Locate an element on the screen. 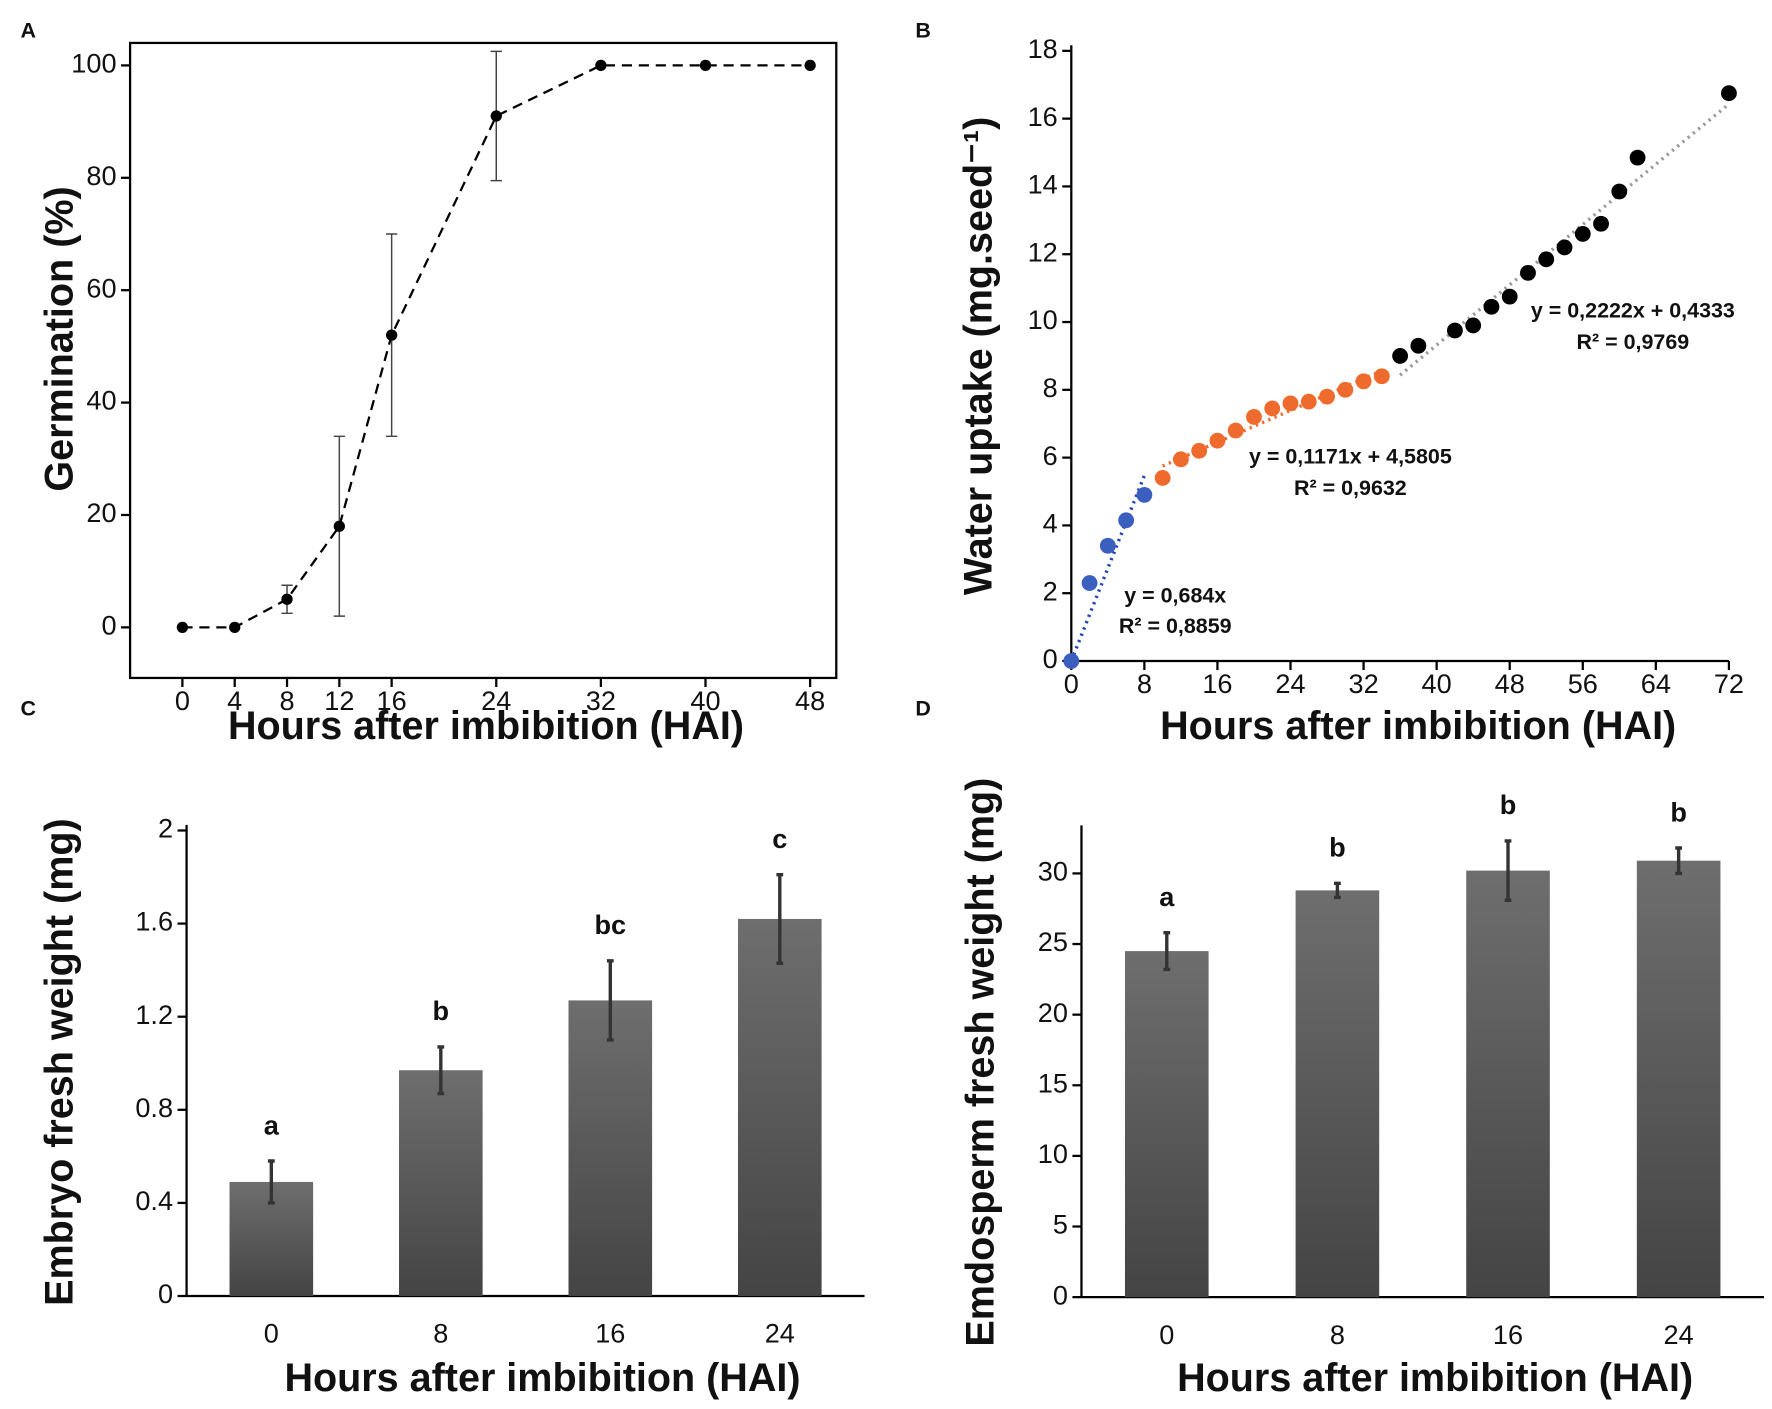  significance-letter: a is located at coordinates (1167, 896).